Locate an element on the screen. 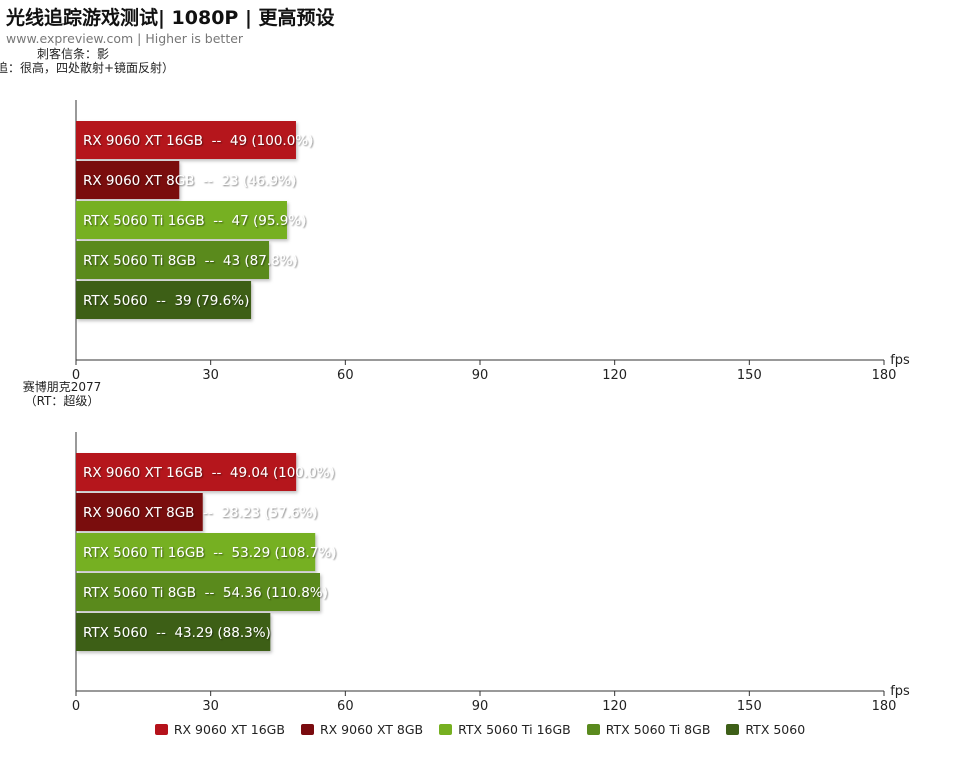  game-settings: （RT：超级） is located at coordinates (62, 401).